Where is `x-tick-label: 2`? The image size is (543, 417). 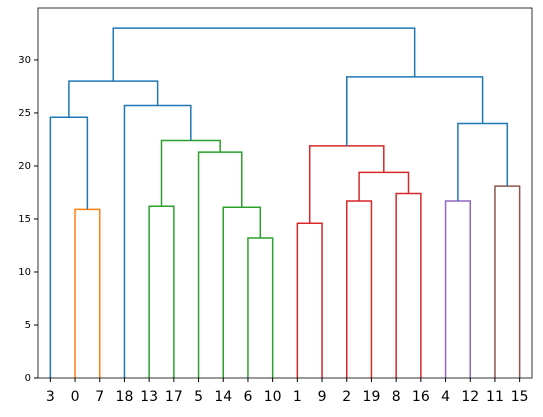
x-tick-label: 2 is located at coordinates (346, 397).